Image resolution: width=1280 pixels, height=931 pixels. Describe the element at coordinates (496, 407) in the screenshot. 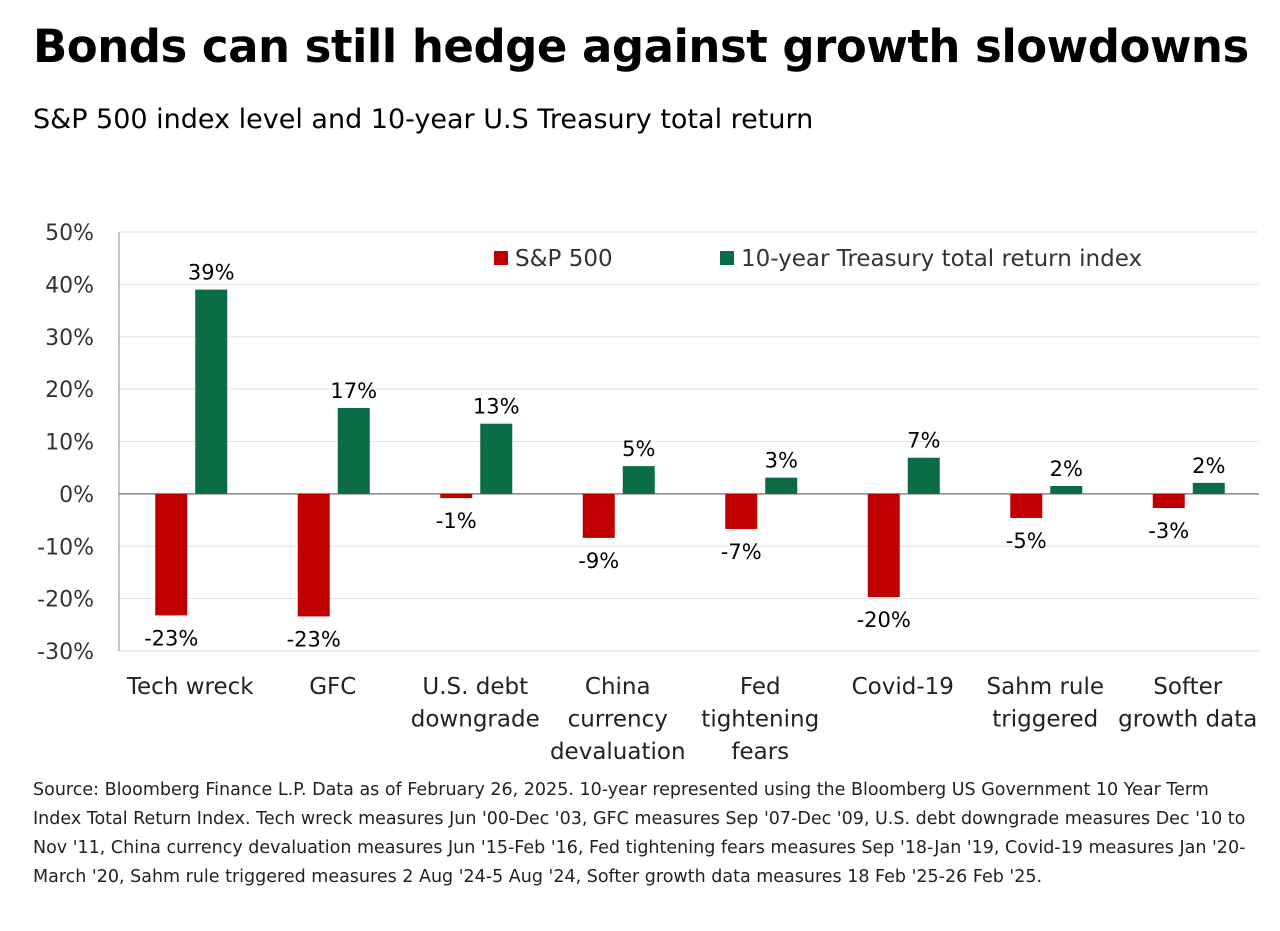

I see `data-label: 13%` at that location.